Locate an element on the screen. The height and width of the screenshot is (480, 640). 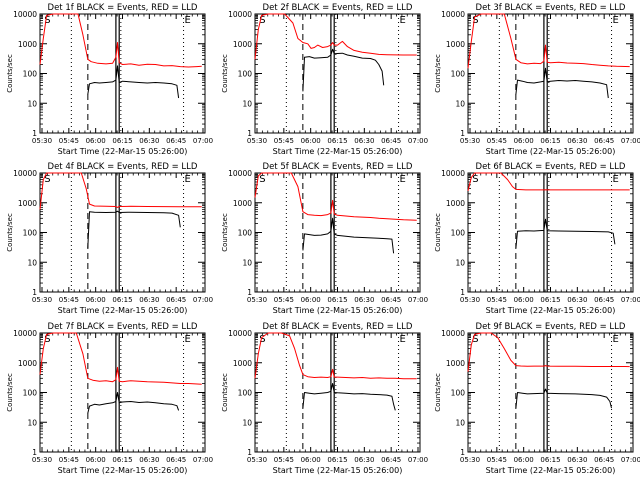
panel-title: Det 8f BLACK = Events, RED = LLD is located at coordinates (338, 327).